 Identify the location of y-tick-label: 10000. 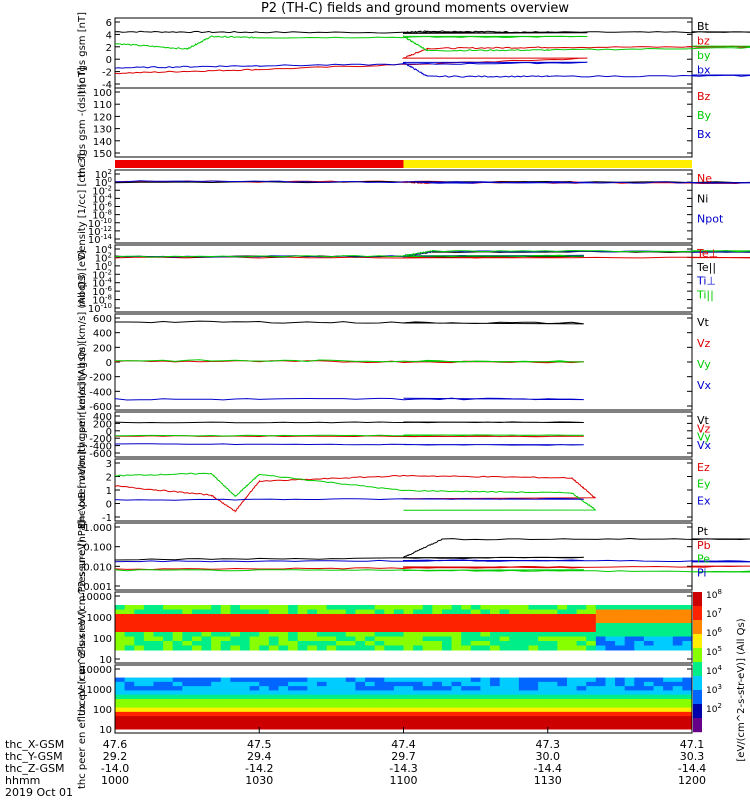
(96, 670).